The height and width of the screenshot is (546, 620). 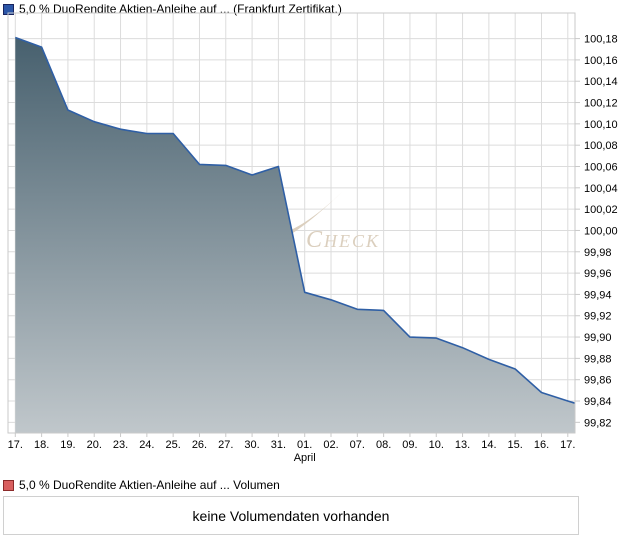 I want to click on volume-series-marker-icon, so click(x=8, y=485).